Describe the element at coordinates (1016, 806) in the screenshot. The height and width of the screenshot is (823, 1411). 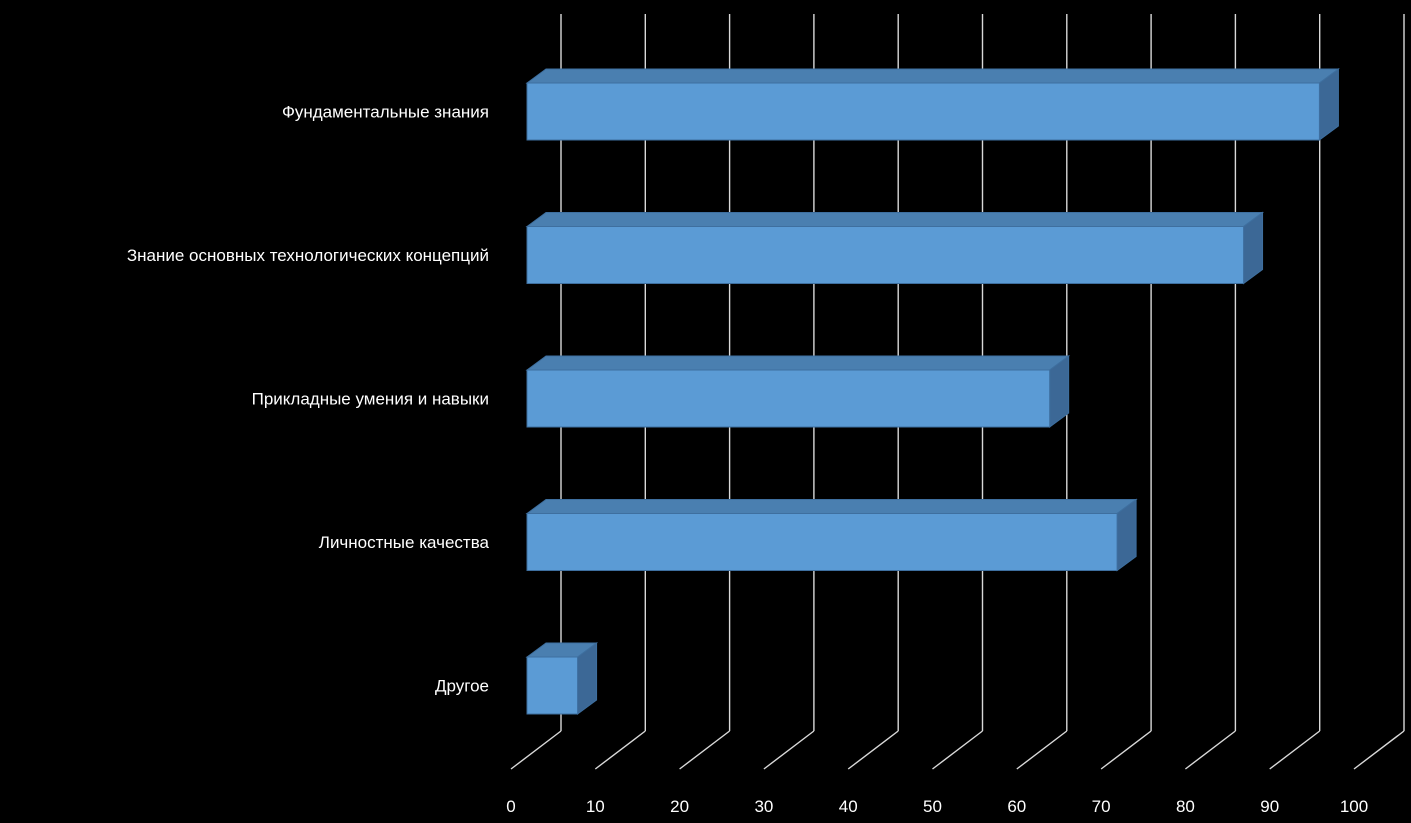
I see `x-tick-label: 60` at that location.